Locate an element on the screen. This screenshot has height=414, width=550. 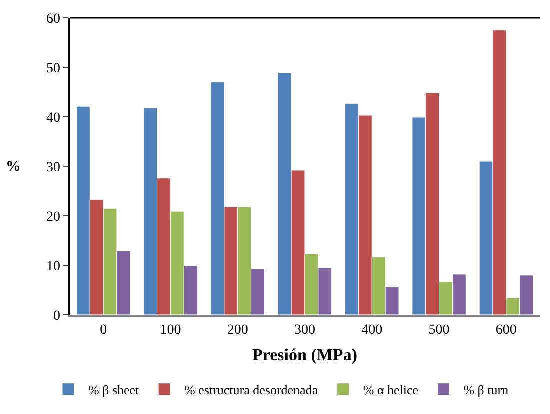
legend-label: % β turn is located at coordinates (487, 390).